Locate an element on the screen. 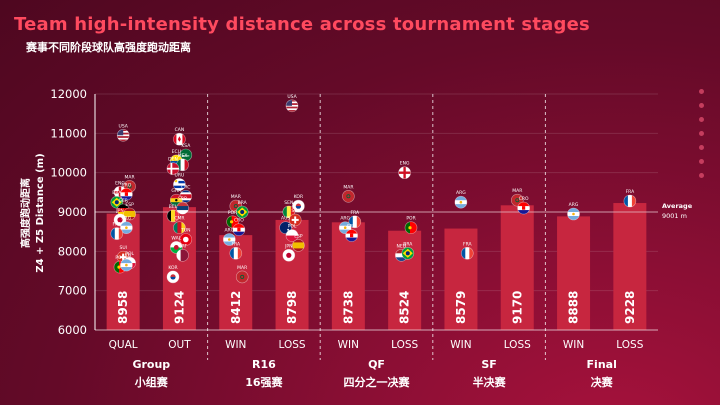  team-flag-pol: POL is located at coordinates (292, 233).